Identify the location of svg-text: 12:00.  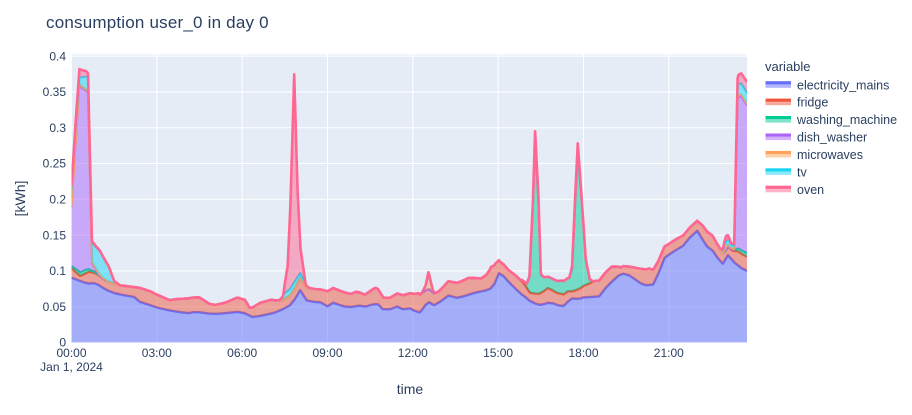
(413, 353).